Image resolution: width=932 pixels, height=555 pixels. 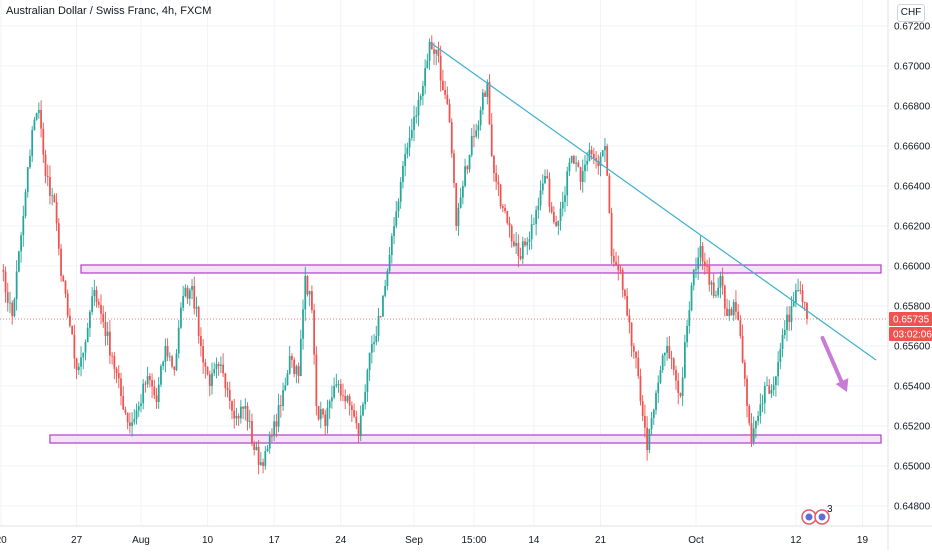 I want to click on y-tick-label: 0.65600, so click(x=912, y=347).